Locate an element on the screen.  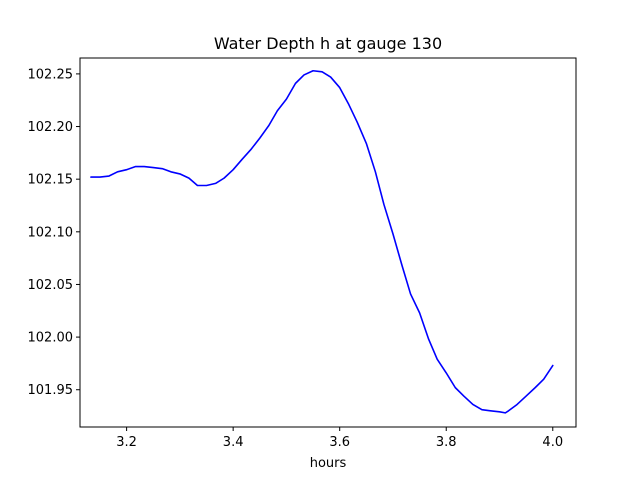
y-tick-label: 101.95 is located at coordinates (51, 390).